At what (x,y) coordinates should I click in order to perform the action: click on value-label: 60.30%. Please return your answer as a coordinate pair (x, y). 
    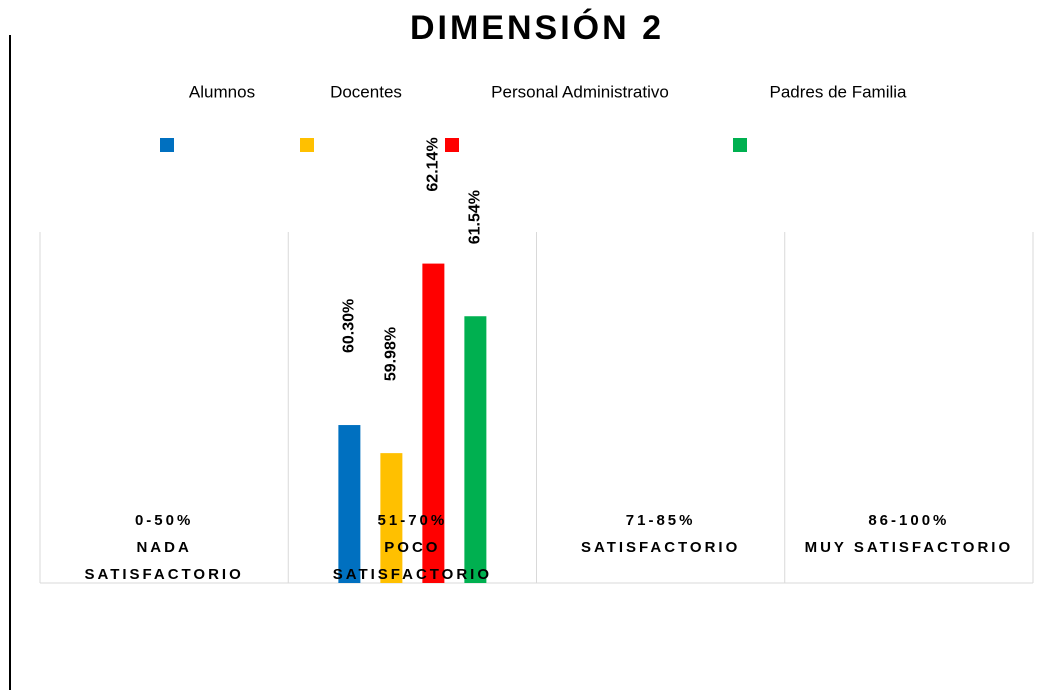
    Looking at the image, I should click on (349, 326).